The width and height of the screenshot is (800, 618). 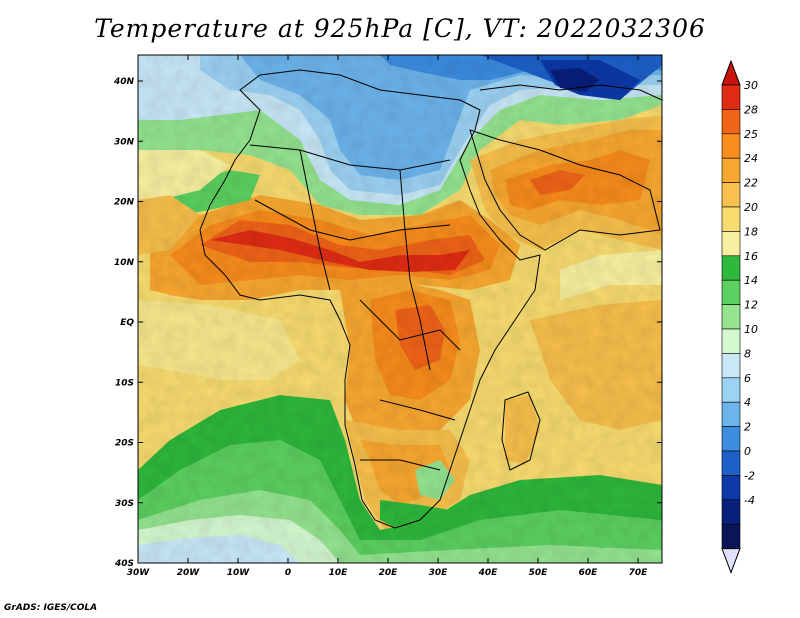 What do you see at coordinates (731, 72) in the screenshot?
I see `colorbar-top-arrow` at bounding box center [731, 72].